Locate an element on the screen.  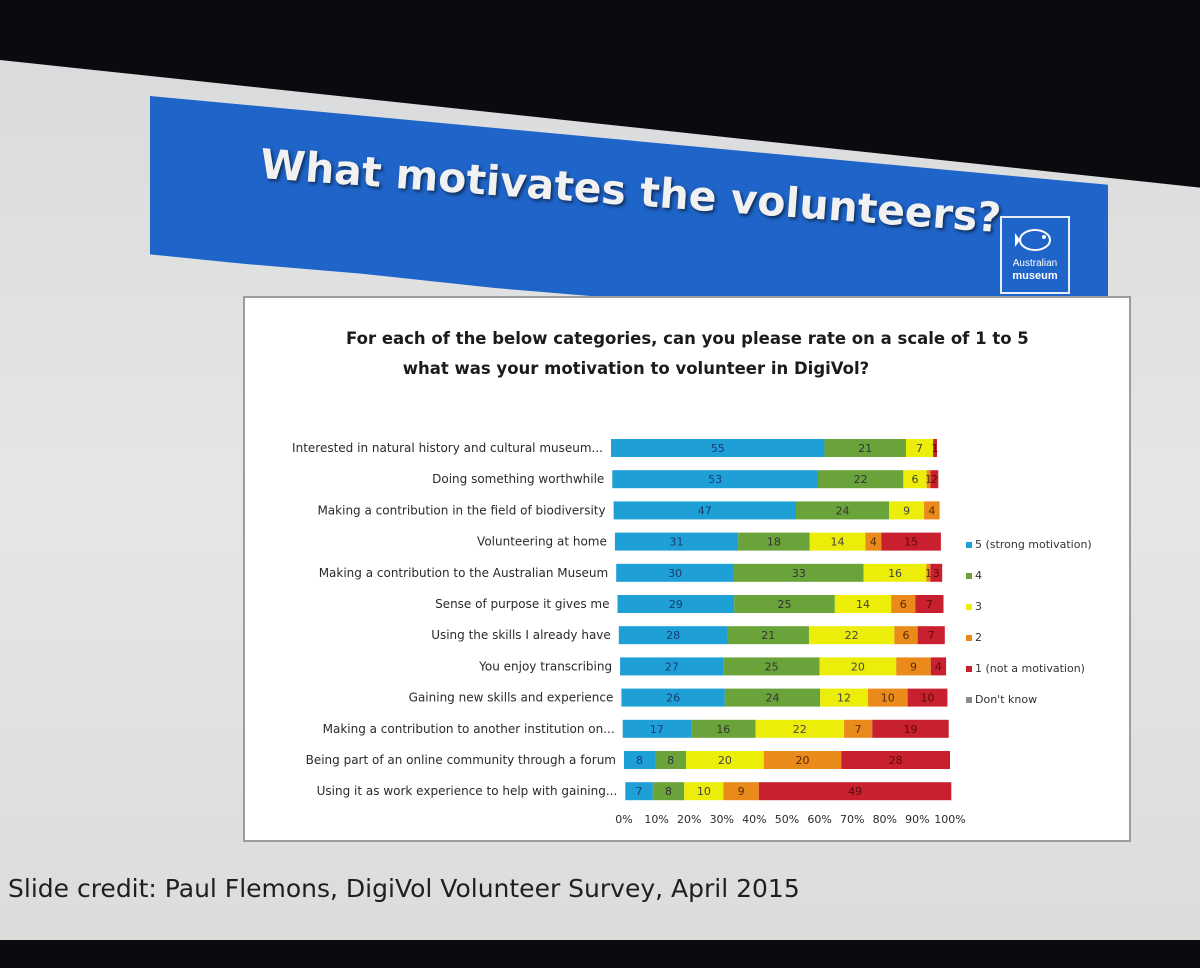
x-tick-label: 30% is located at coordinates (722, 819).